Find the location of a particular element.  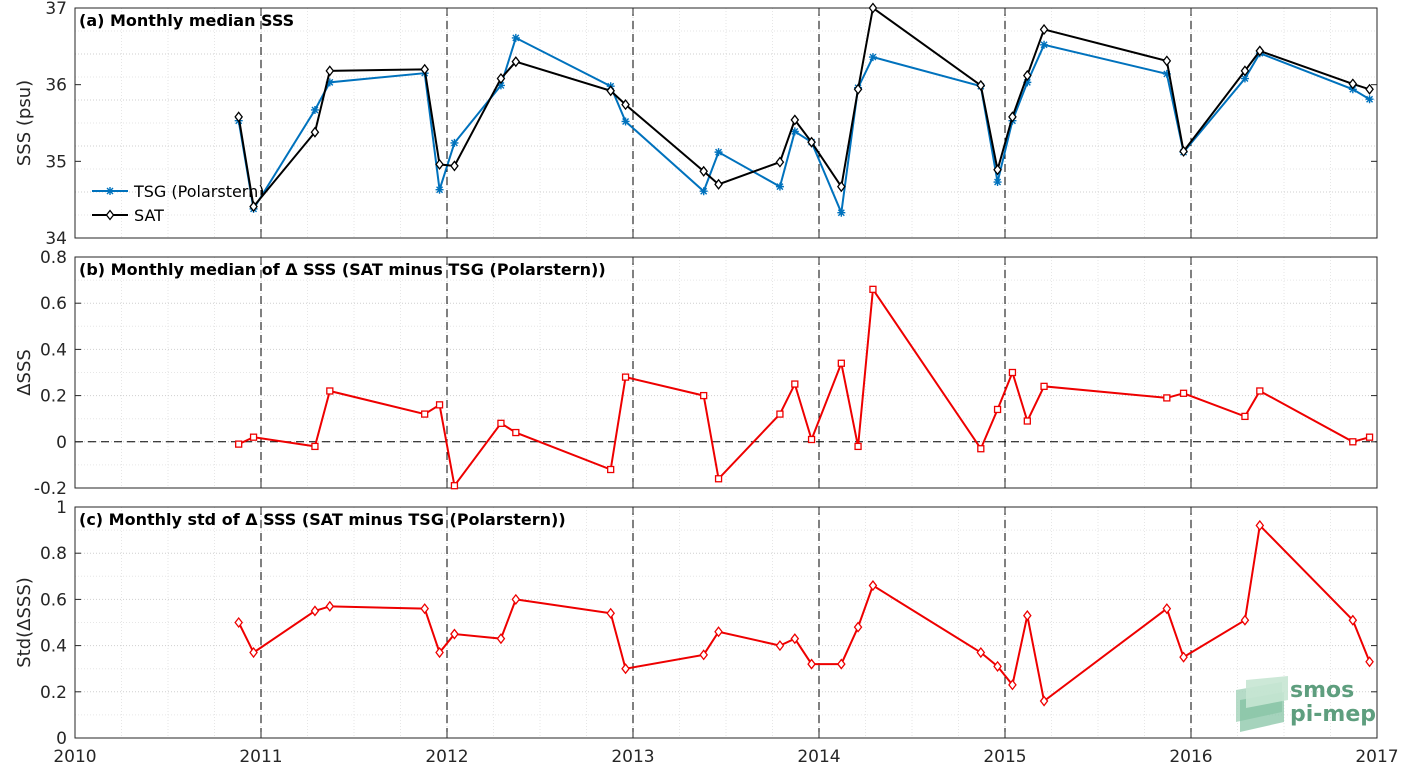

legend-label: TSG (Polarstern) is located at coordinates (198, 191).